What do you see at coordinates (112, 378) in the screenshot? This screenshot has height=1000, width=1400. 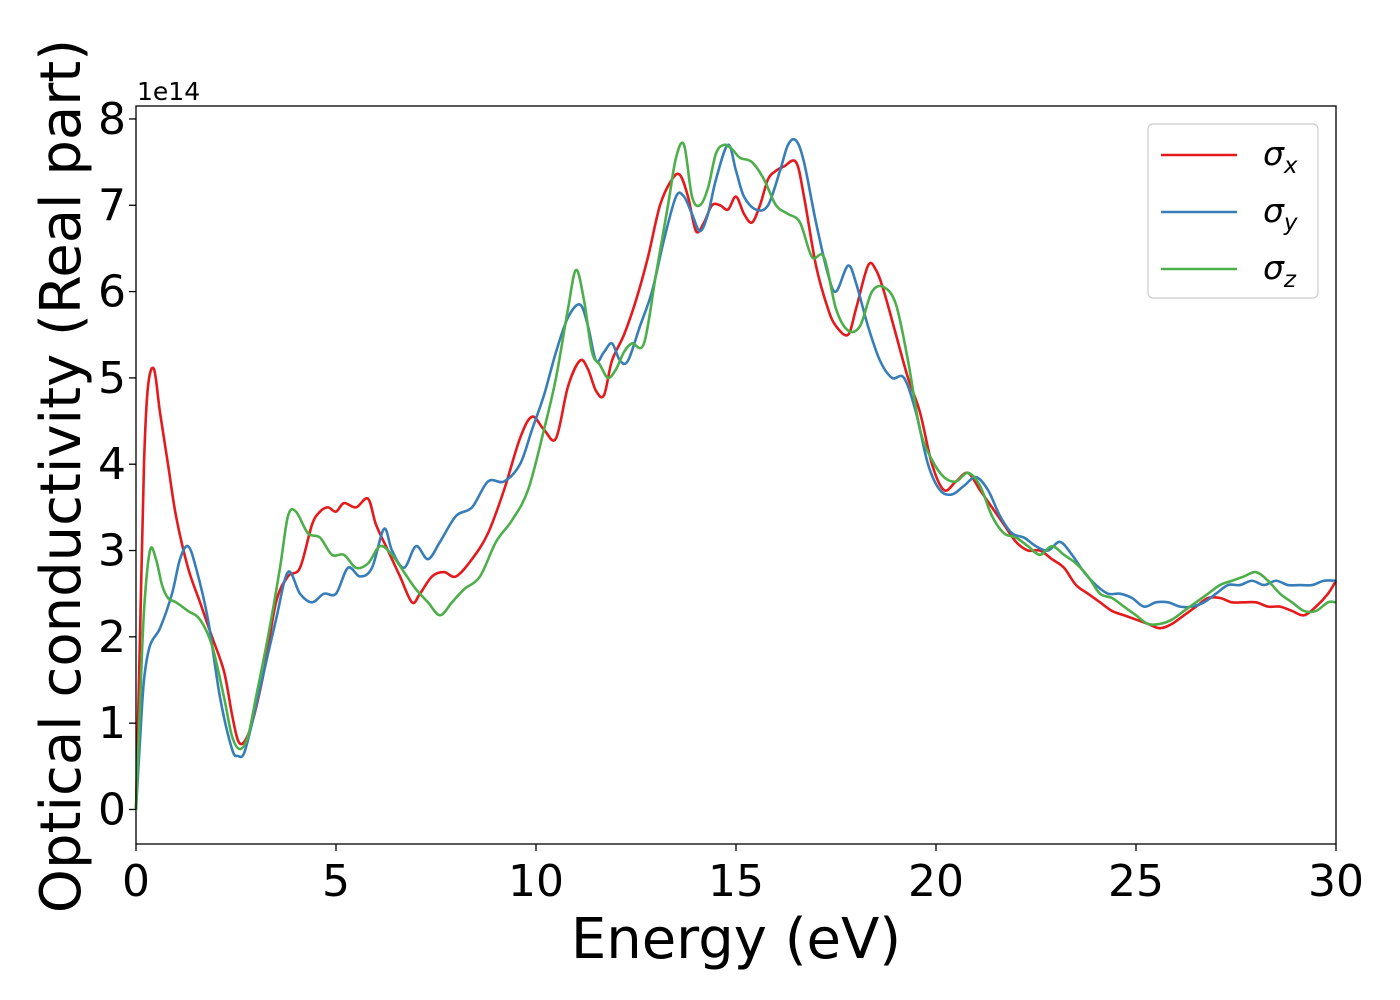 I see `y-tick-label: 5` at bounding box center [112, 378].